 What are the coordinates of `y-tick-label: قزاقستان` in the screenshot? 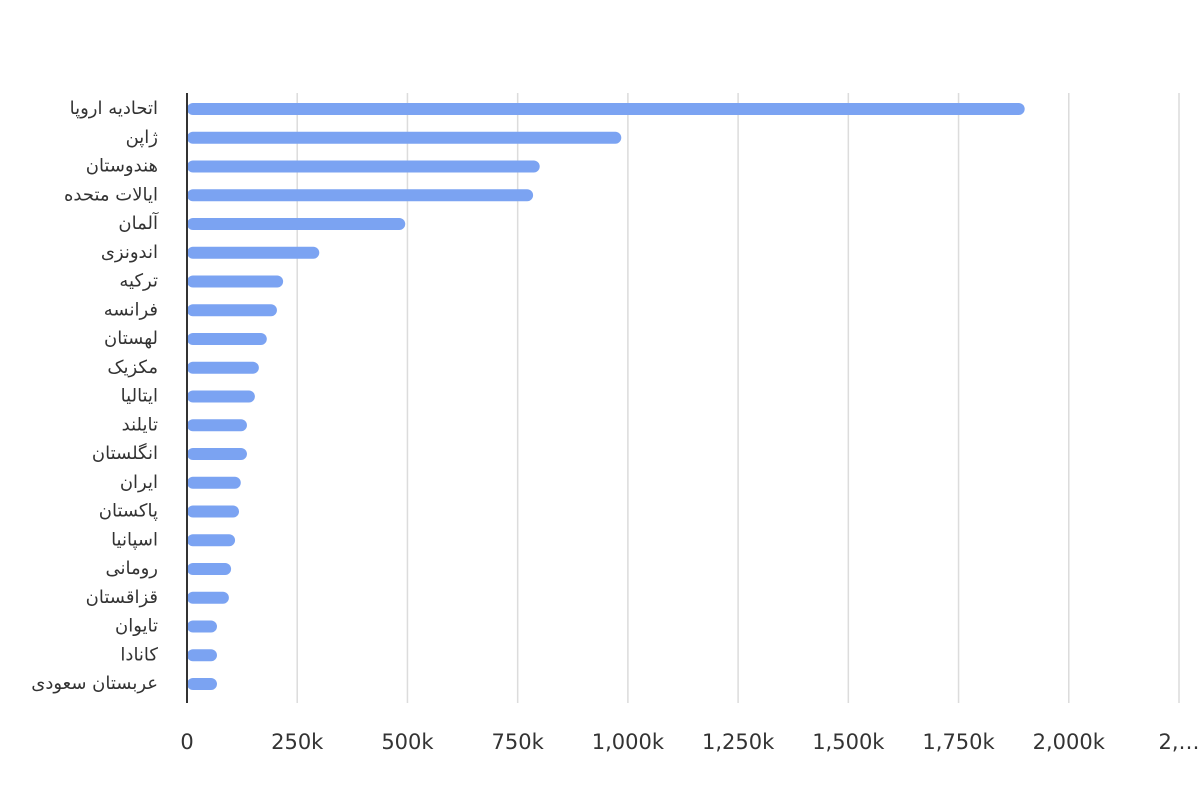 It's located at (122, 597).